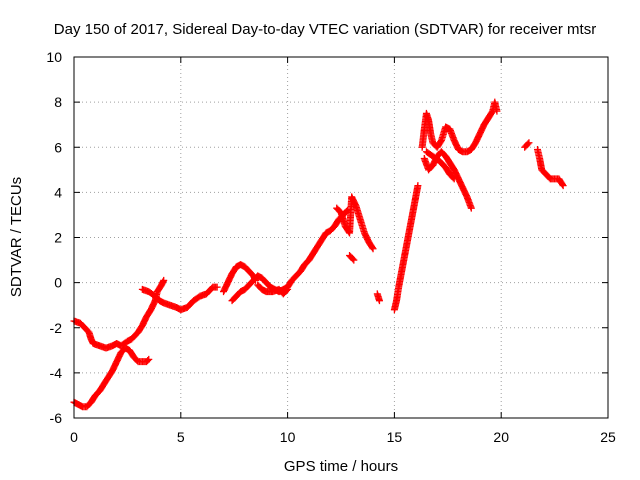 This screenshot has height=480, width=640. What do you see at coordinates (56, 373) in the screenshot?
I see `y-tick-label: -4` at bounding box center [56, 373].